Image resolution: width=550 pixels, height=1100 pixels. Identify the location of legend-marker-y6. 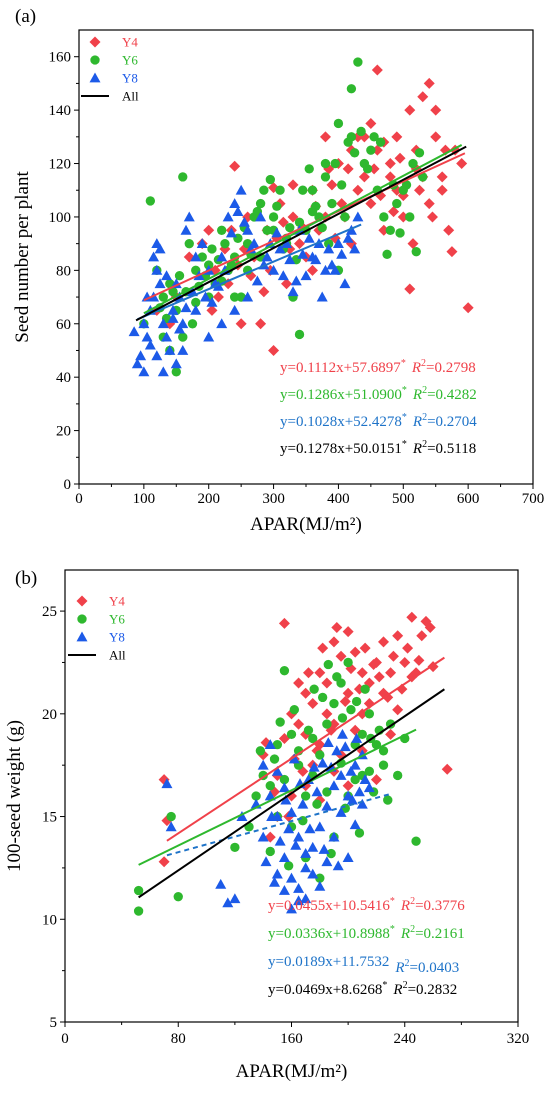
(82, 619).